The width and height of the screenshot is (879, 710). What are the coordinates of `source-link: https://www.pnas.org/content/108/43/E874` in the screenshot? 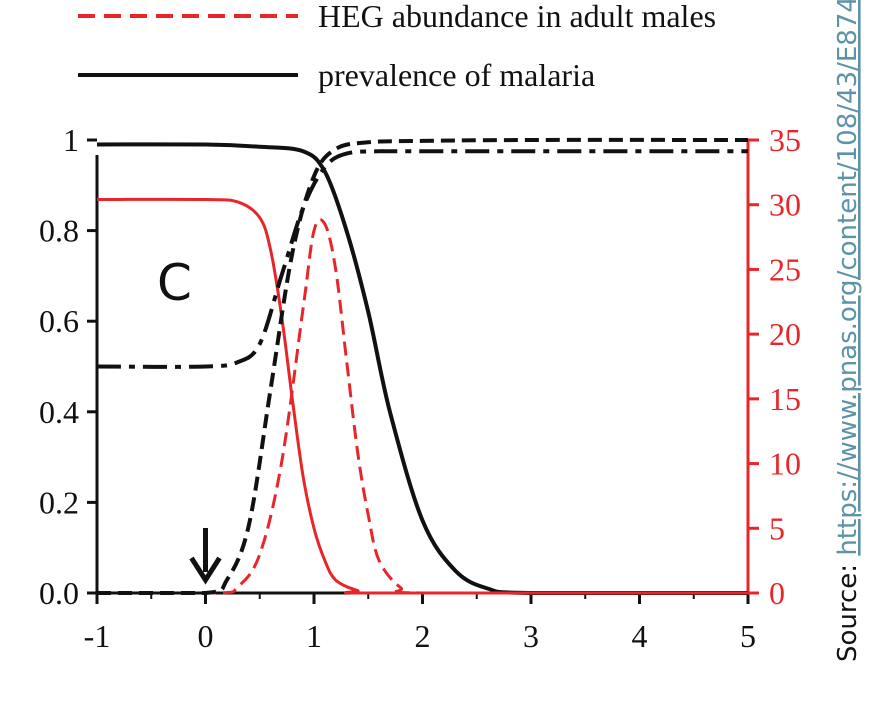 It's located at (848, 278).